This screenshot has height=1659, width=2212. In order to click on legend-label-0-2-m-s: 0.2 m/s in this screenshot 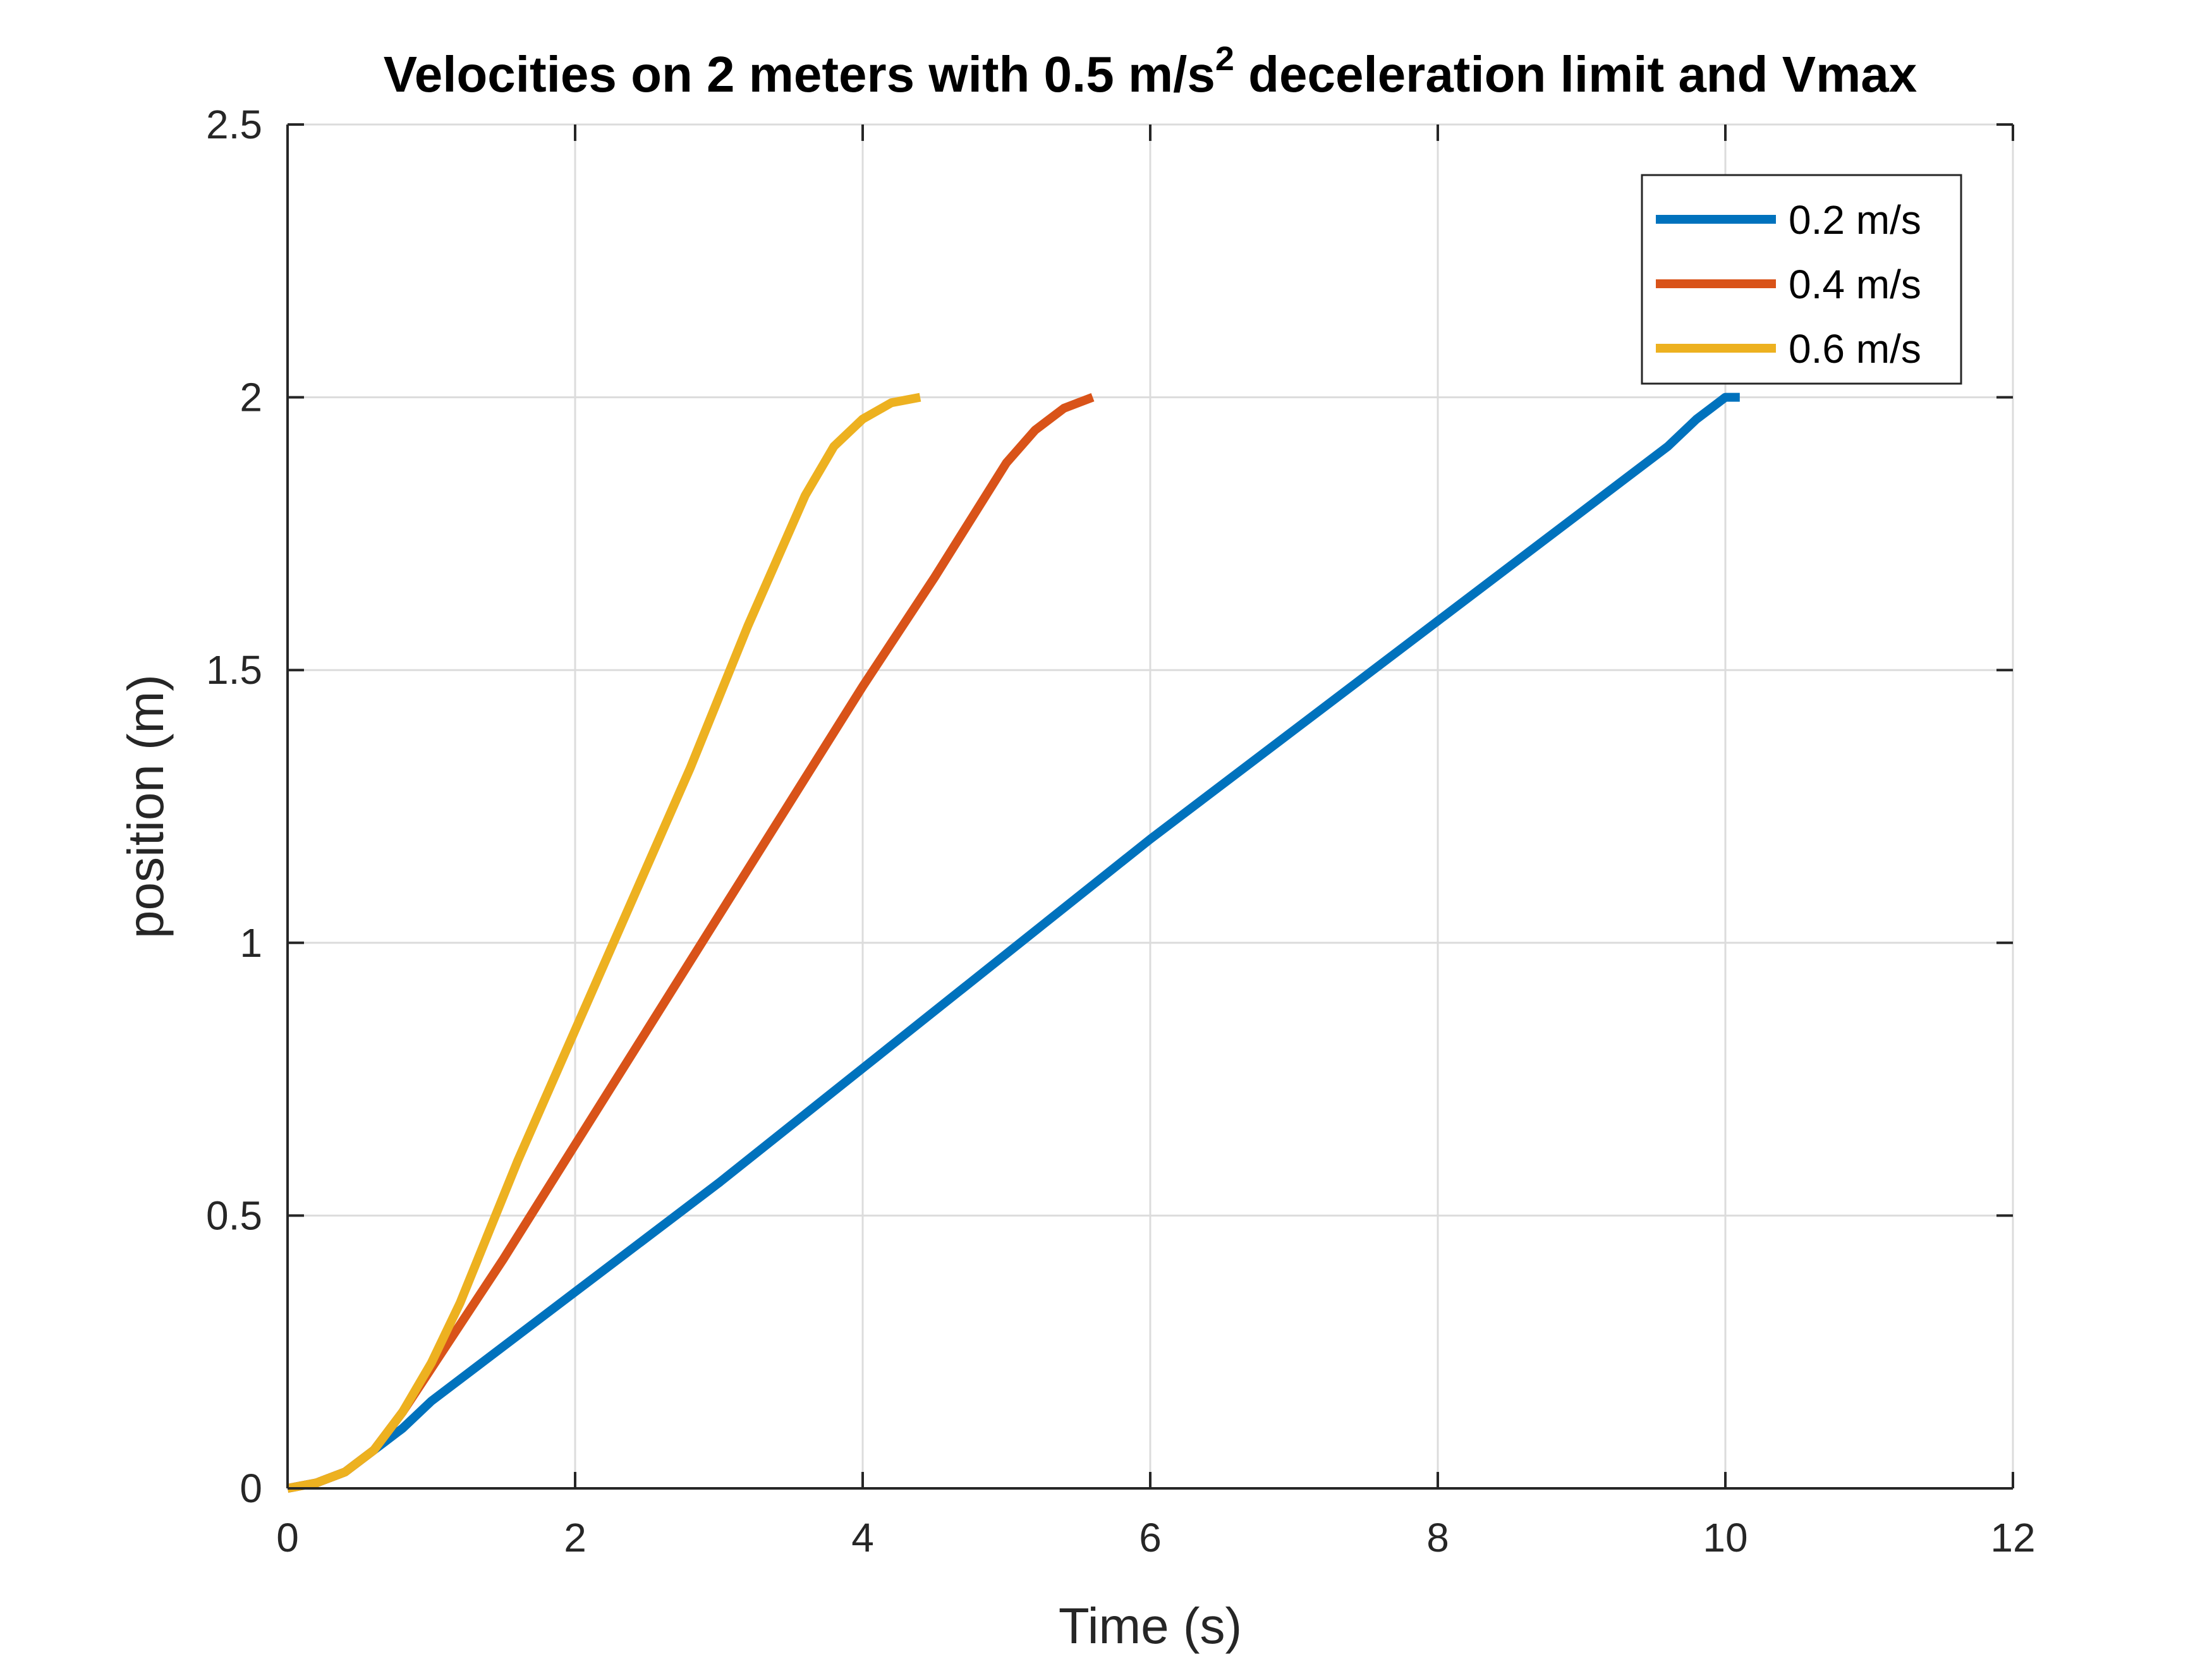, I will do `click(1855, 220)`.